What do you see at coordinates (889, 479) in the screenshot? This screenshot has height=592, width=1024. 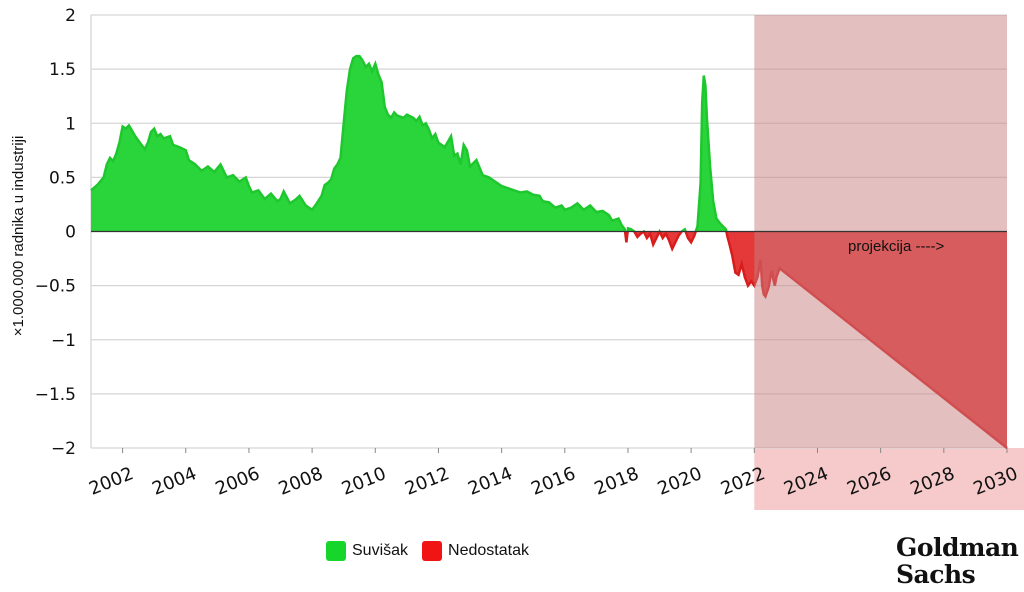 I see `projection-axis-band` at bounding box center [889, 479].